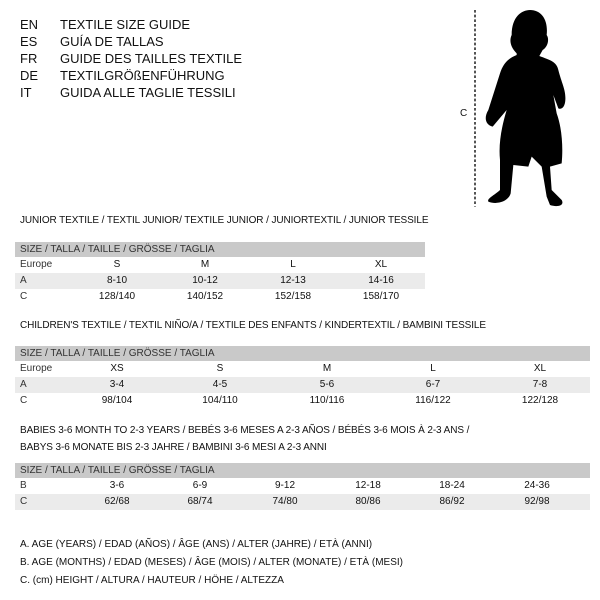 This screenshot has height=600, width=600. I want to click on table-cell: 116/122, so click(433, 400).